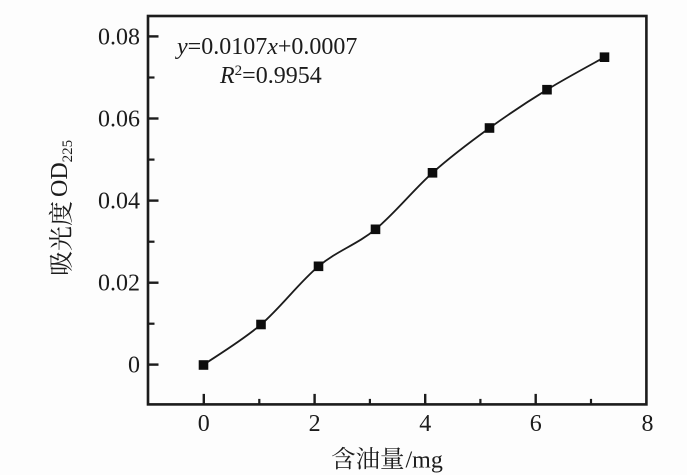  I want to click on svg-text: 0.02, so click(119, 284).